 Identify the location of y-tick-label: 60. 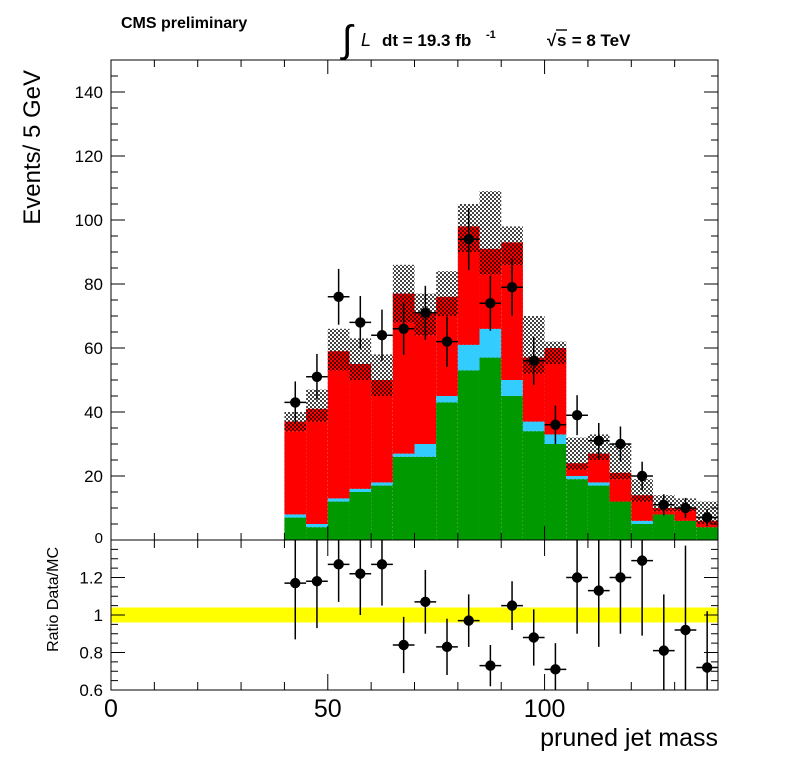
(93, 348).